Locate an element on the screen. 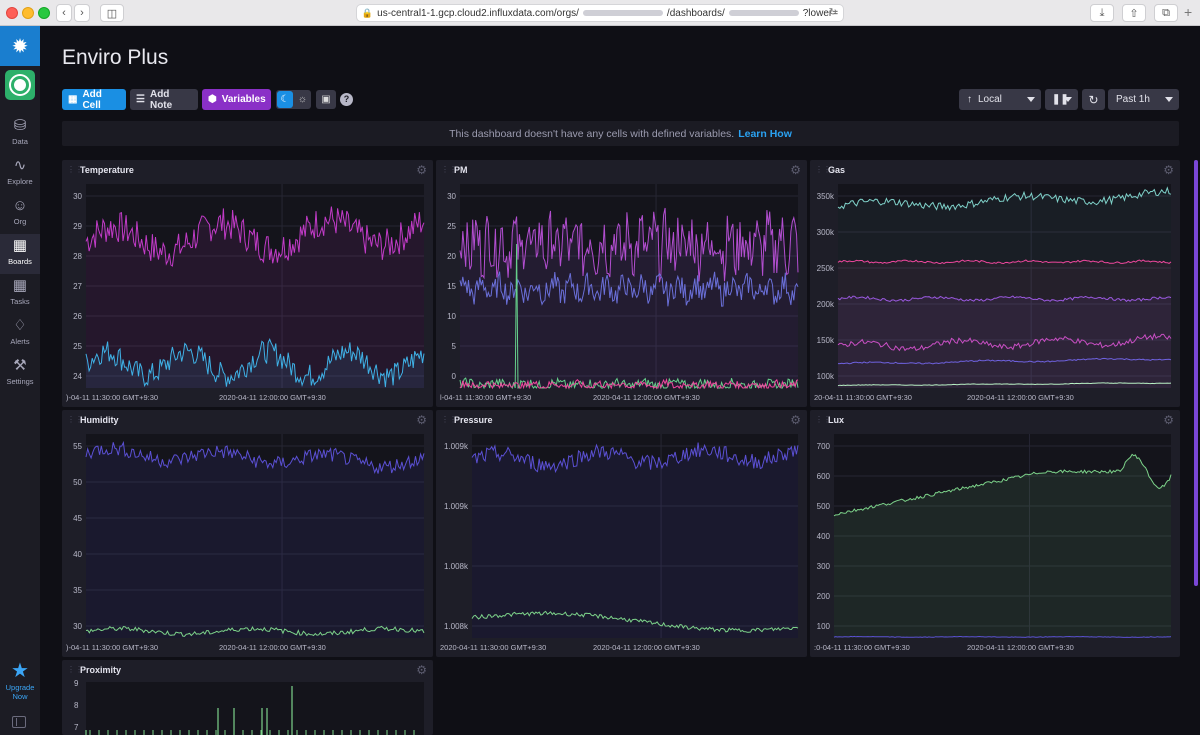 The image size is (1200, 735). x-tick-label: )-04-11 11:30:00 GMT+9:30 is located at coordinates (112, 397).